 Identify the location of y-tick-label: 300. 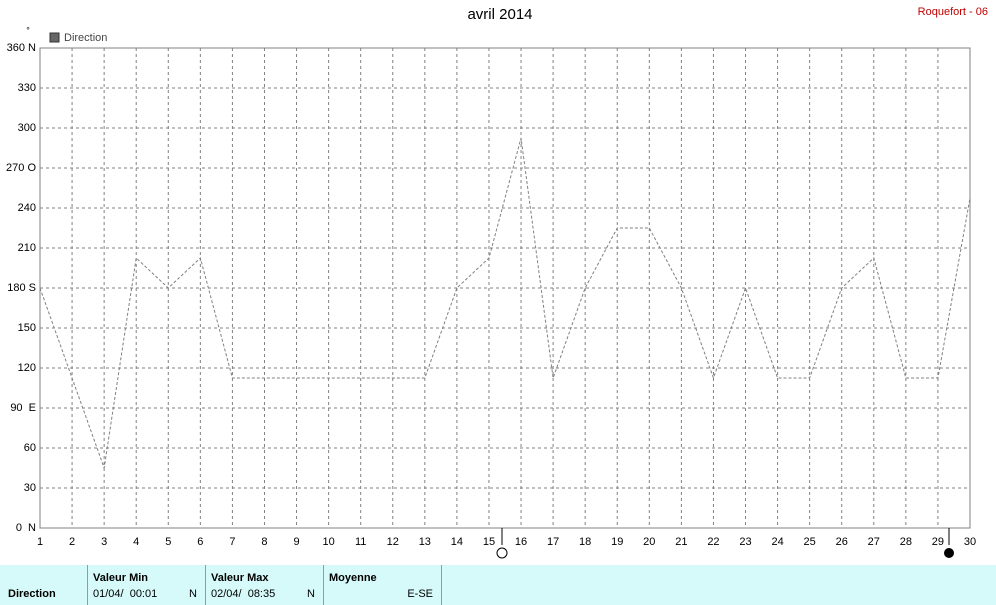
(27, 128).